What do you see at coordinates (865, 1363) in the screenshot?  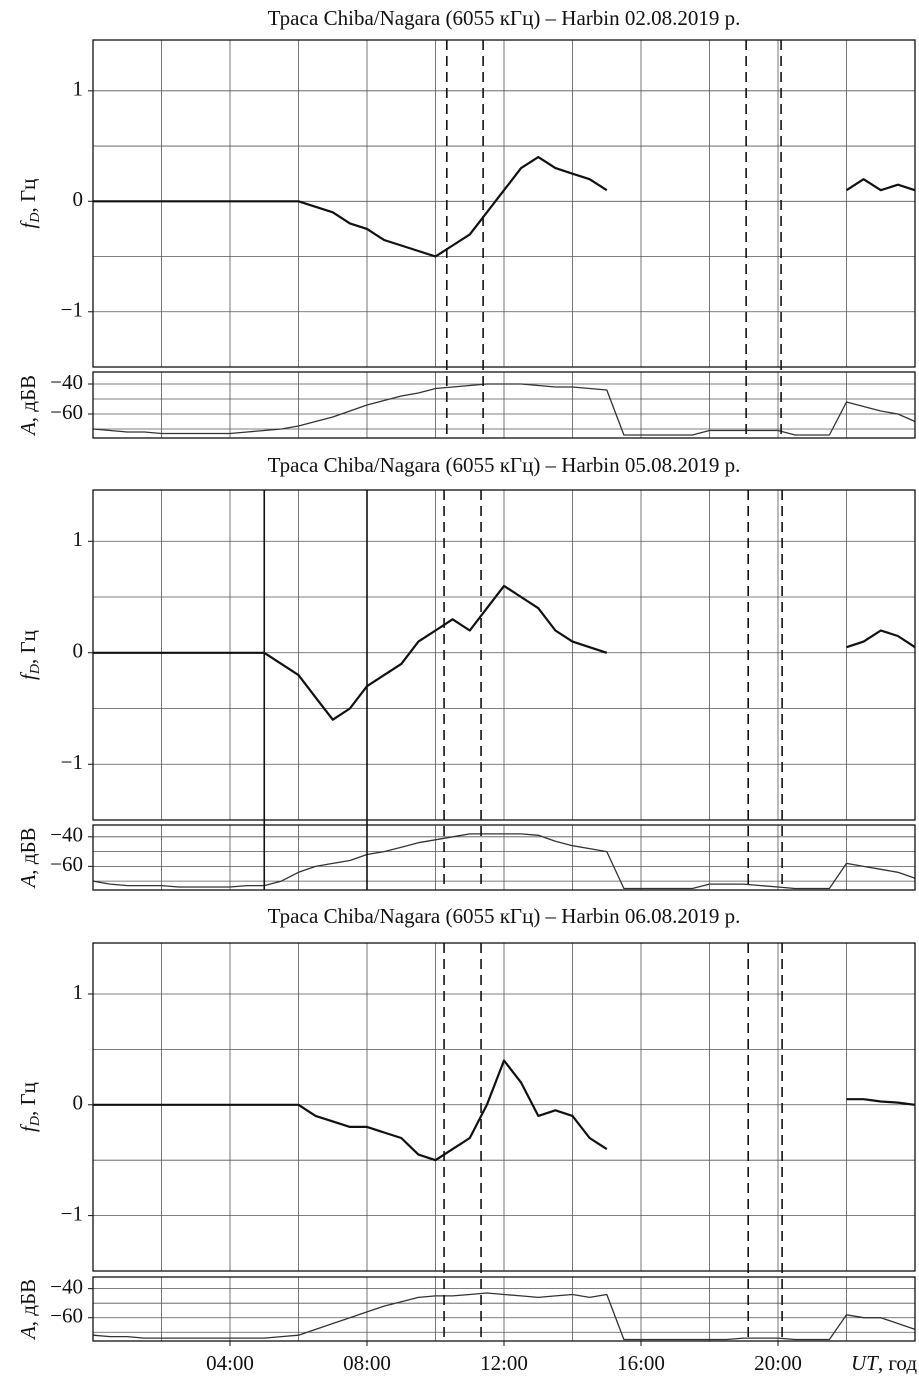 I see `x-label-symbol: UT` at bounding box center [865, 1363].